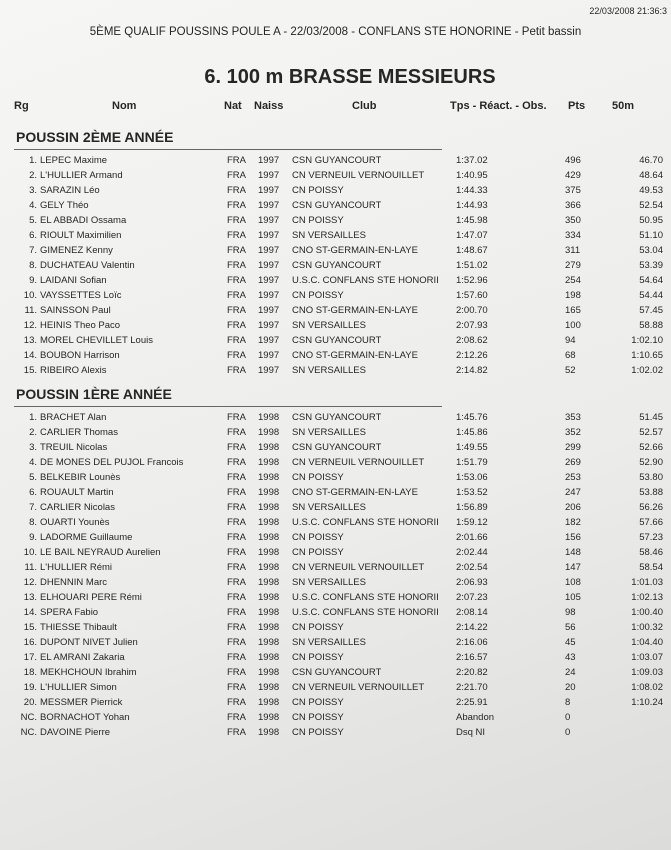 This screenshot has width=671, height=850. I want to click on swimmer-name: DUPONT NIVET Julien, so click(89, 642).